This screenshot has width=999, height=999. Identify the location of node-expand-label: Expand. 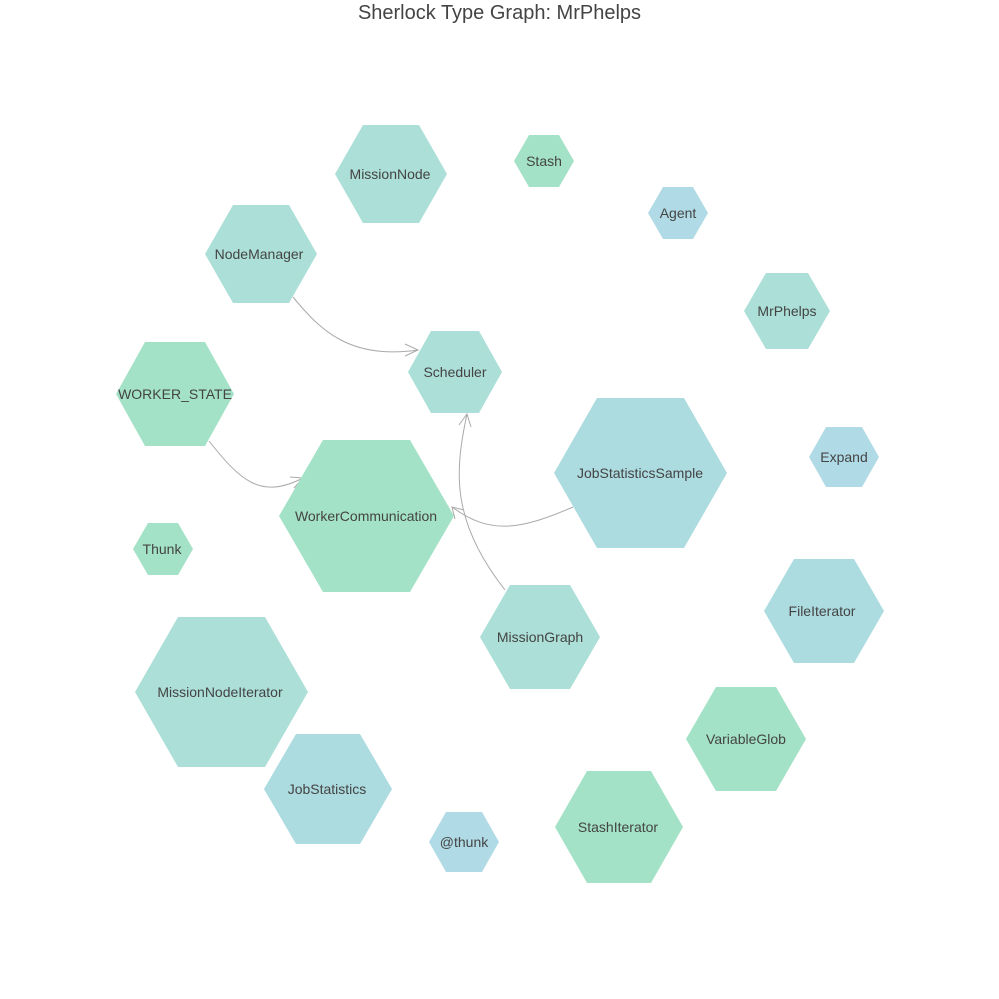
(843, 457).